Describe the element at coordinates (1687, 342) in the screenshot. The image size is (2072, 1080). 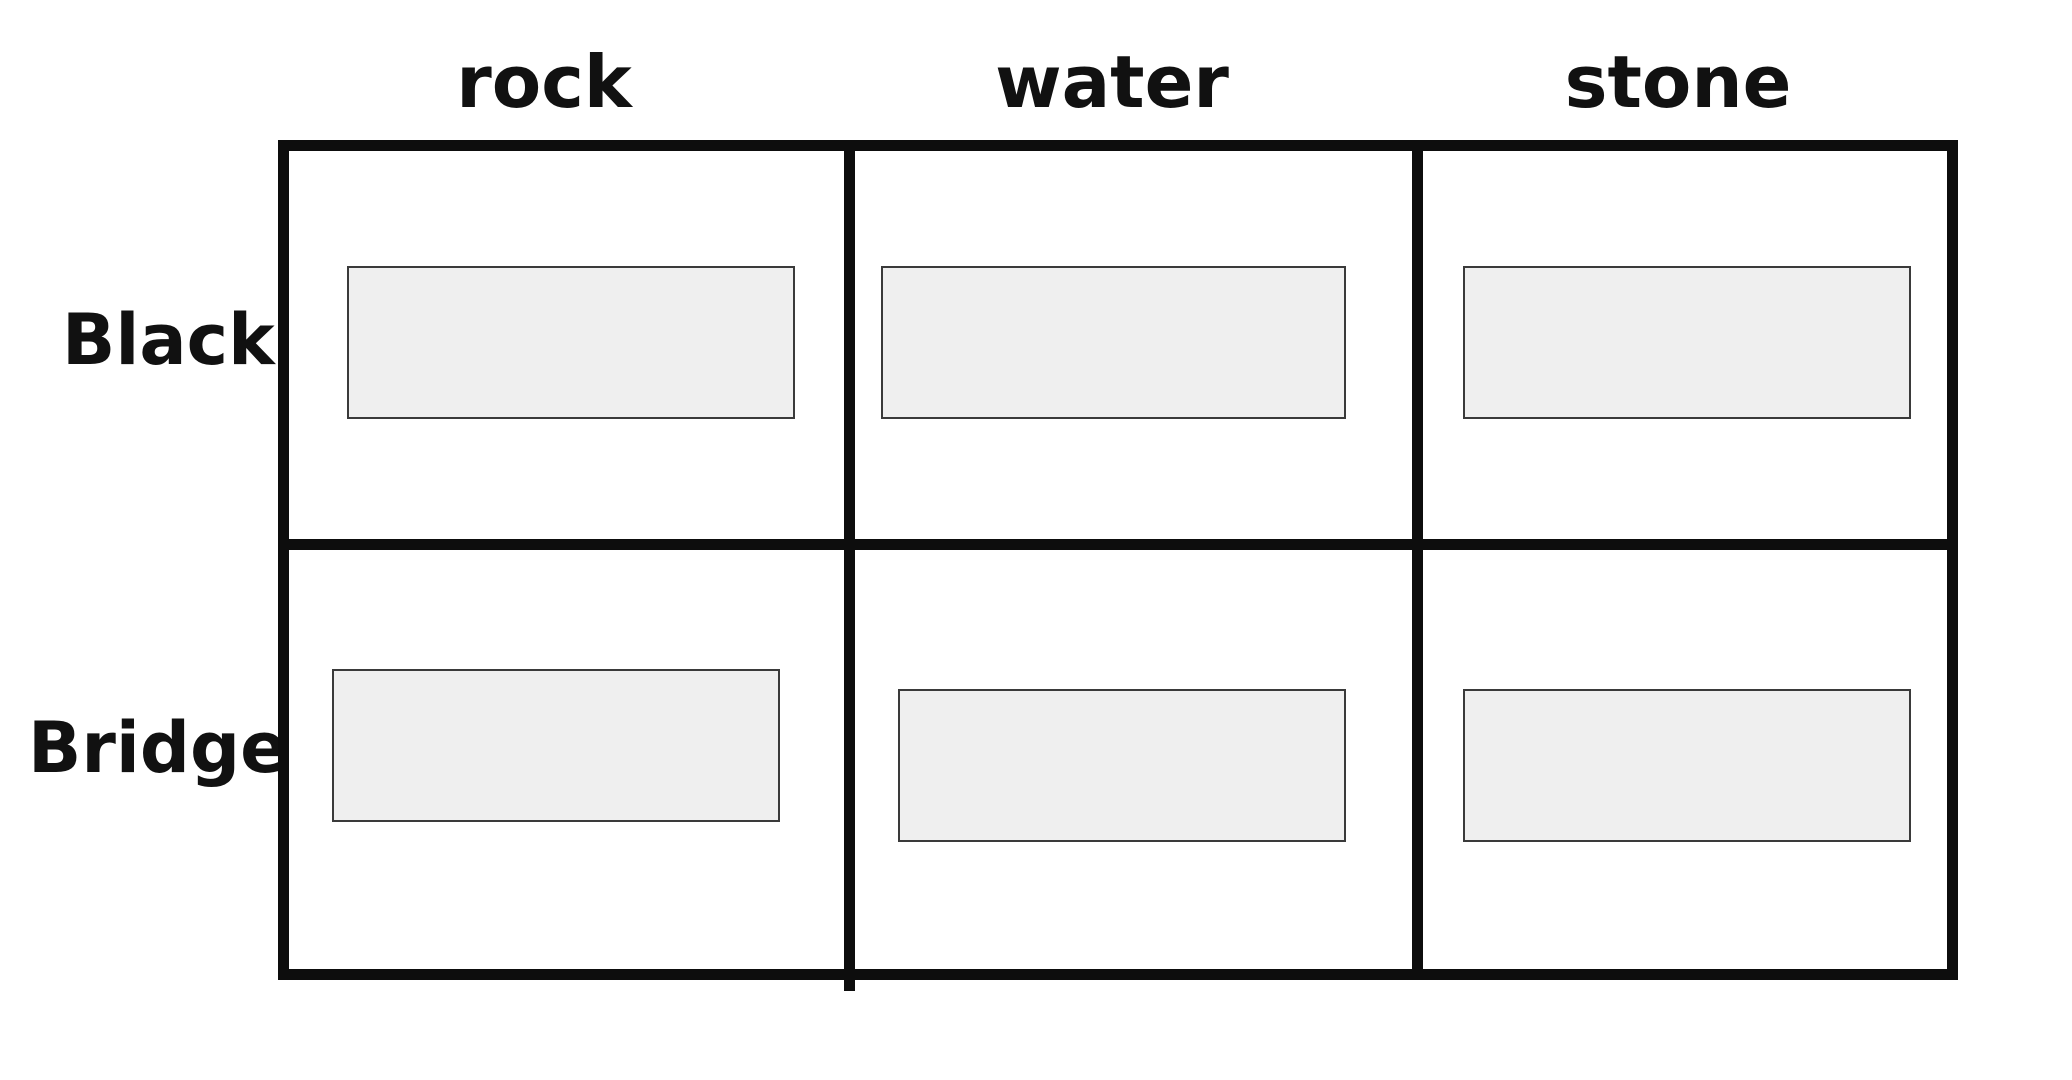
I see `drop-target-black-stone` at that location.